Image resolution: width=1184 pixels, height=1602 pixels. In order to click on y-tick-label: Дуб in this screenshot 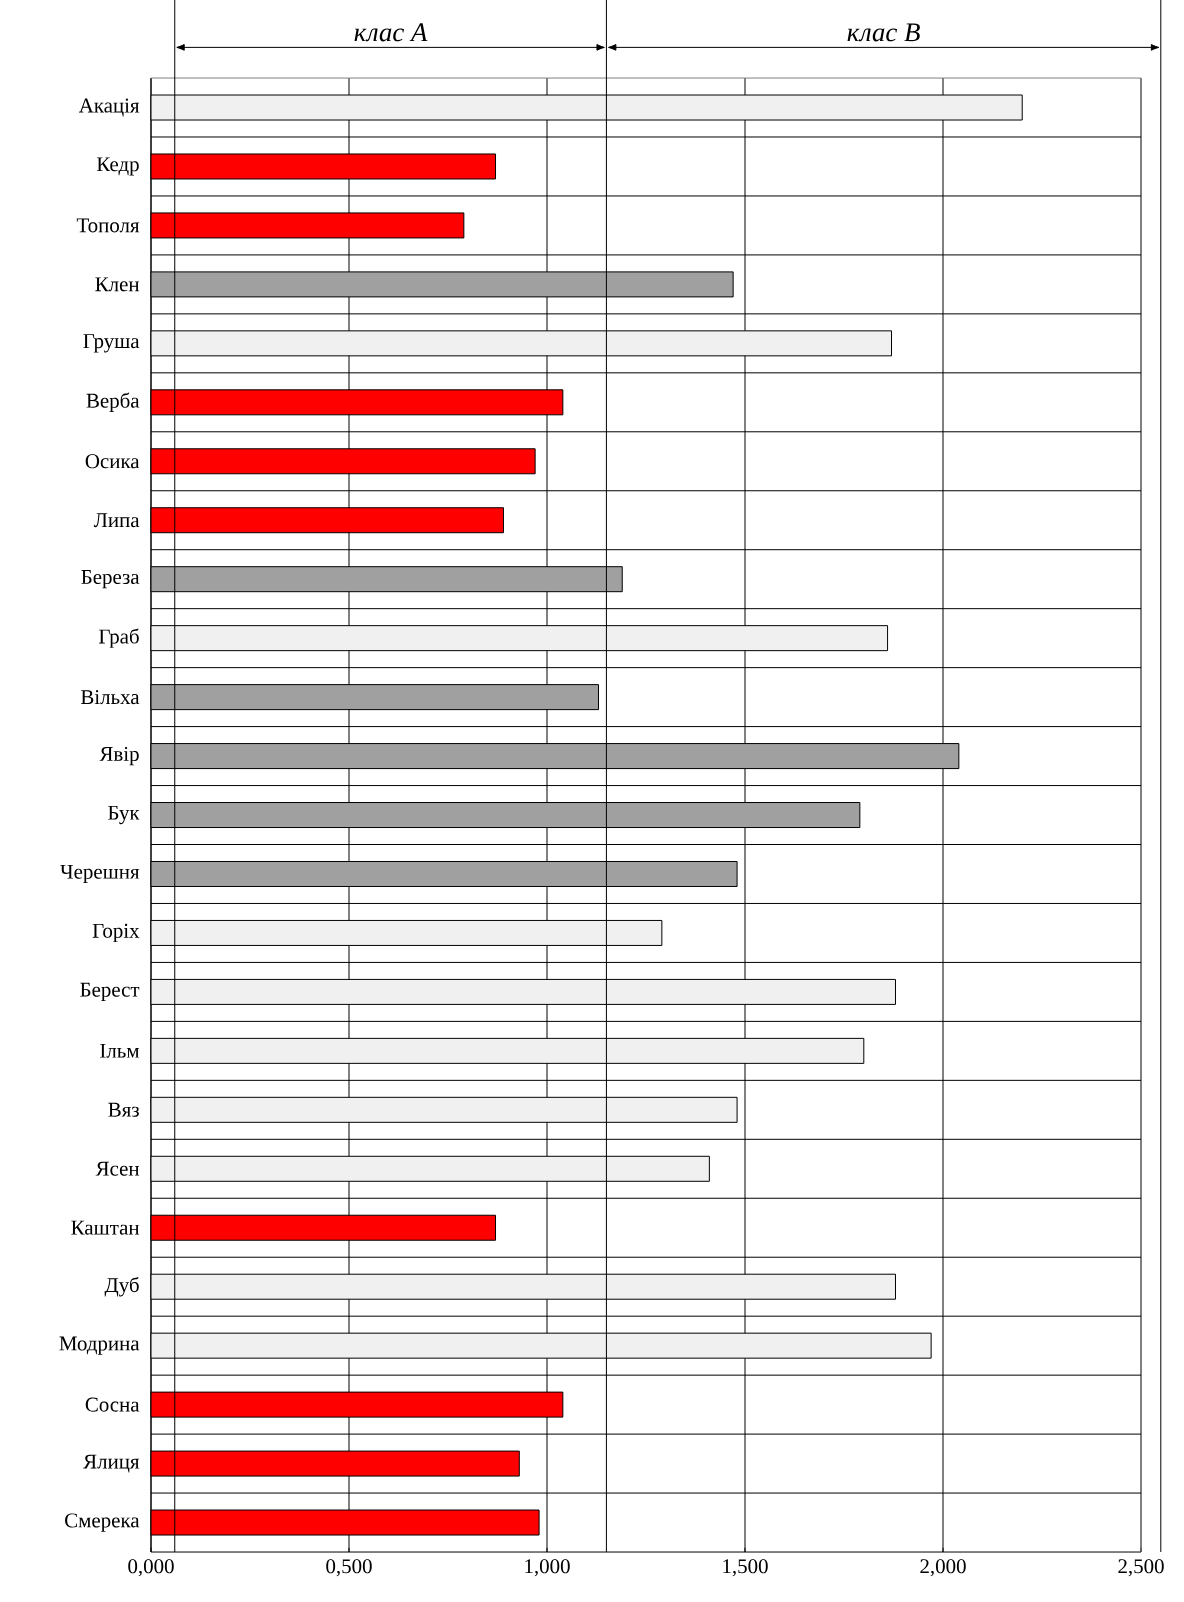, I will do `click(121, 1286)`.